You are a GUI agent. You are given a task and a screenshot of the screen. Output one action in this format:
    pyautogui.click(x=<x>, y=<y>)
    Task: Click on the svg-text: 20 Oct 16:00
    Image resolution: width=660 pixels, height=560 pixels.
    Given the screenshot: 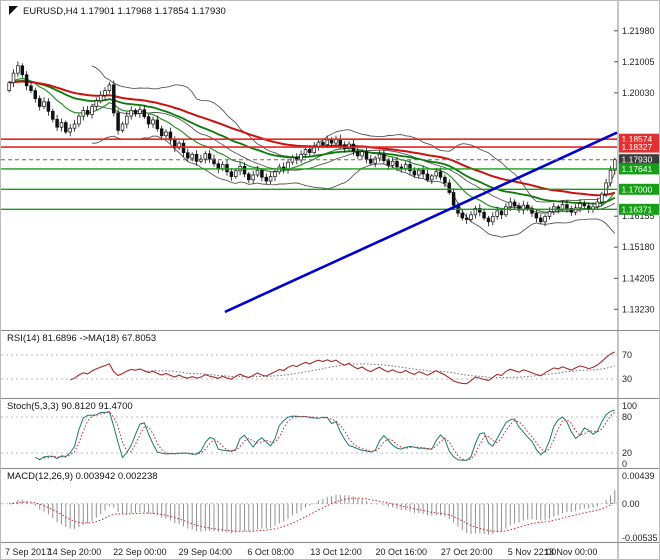 What is the action you would take?
    pyautogui.click(x=402, y=552)
    